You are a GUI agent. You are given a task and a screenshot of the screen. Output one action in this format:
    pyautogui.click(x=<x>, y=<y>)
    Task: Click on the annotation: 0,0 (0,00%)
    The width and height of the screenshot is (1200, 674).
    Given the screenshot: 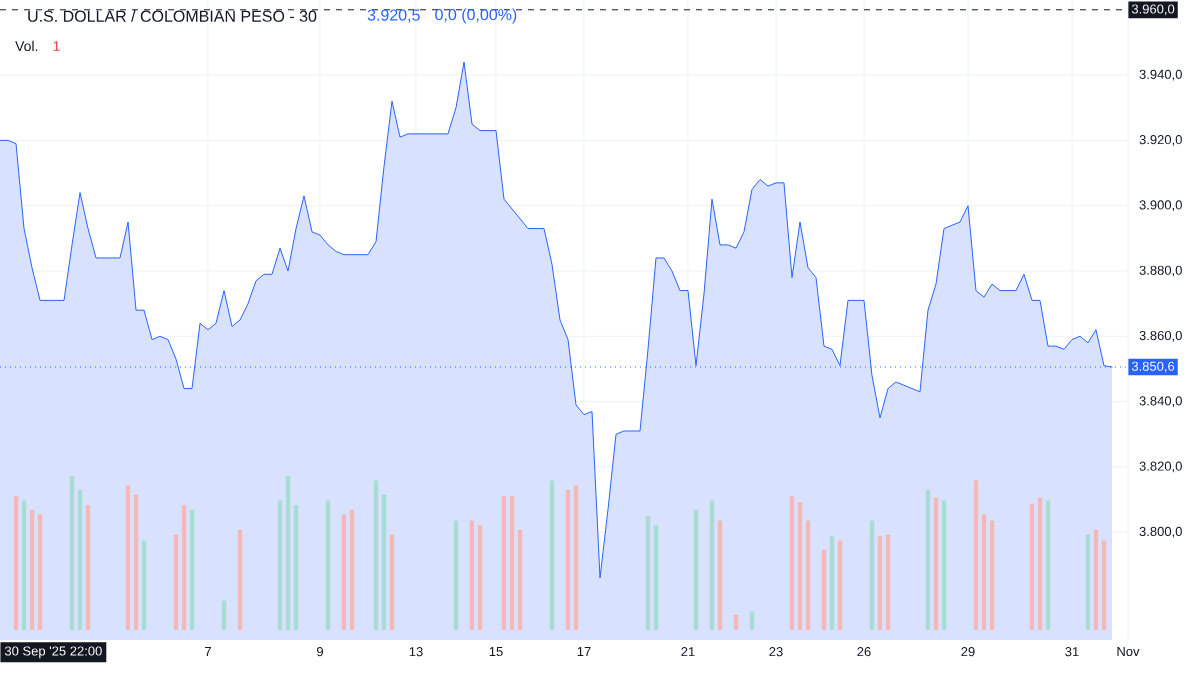 What is the action you would take?
    pyautogui.click(x=476, y=16)
    